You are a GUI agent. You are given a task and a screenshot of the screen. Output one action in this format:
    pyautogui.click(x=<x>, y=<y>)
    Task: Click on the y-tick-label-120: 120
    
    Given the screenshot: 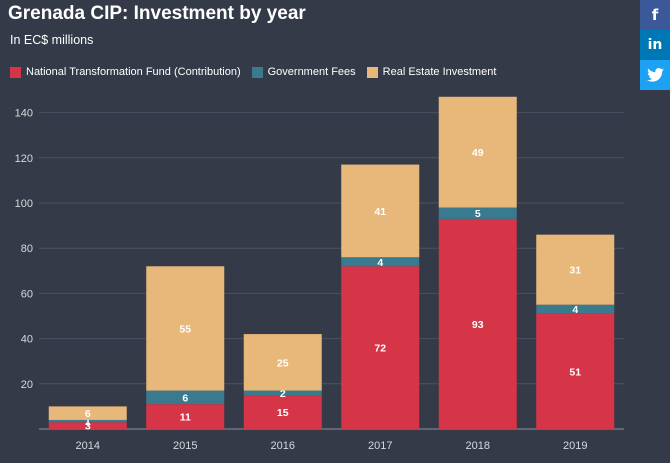 What is the action you would take?
    pyautogui.click(x=24, y=159)
    